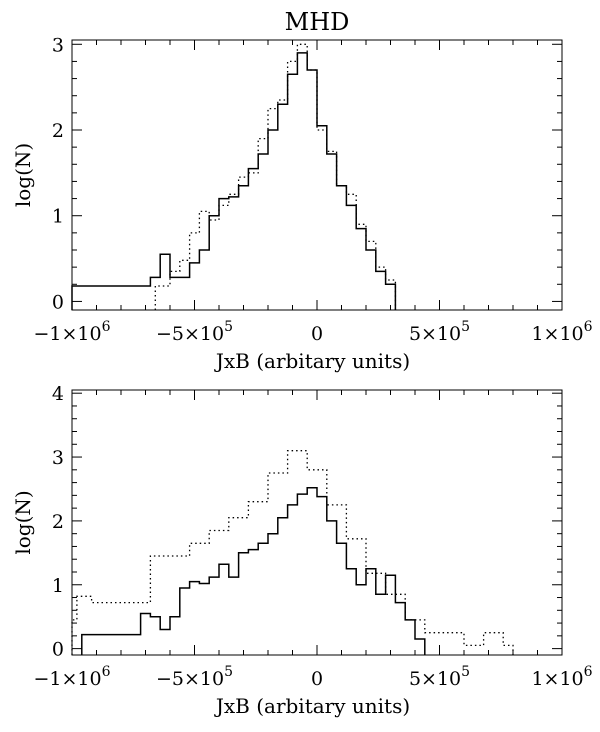 This screenshot has width=600, height=732. Describe the element at coordinates (317, 22) in the screenshot. I see `figure-title: MHD` at that location.